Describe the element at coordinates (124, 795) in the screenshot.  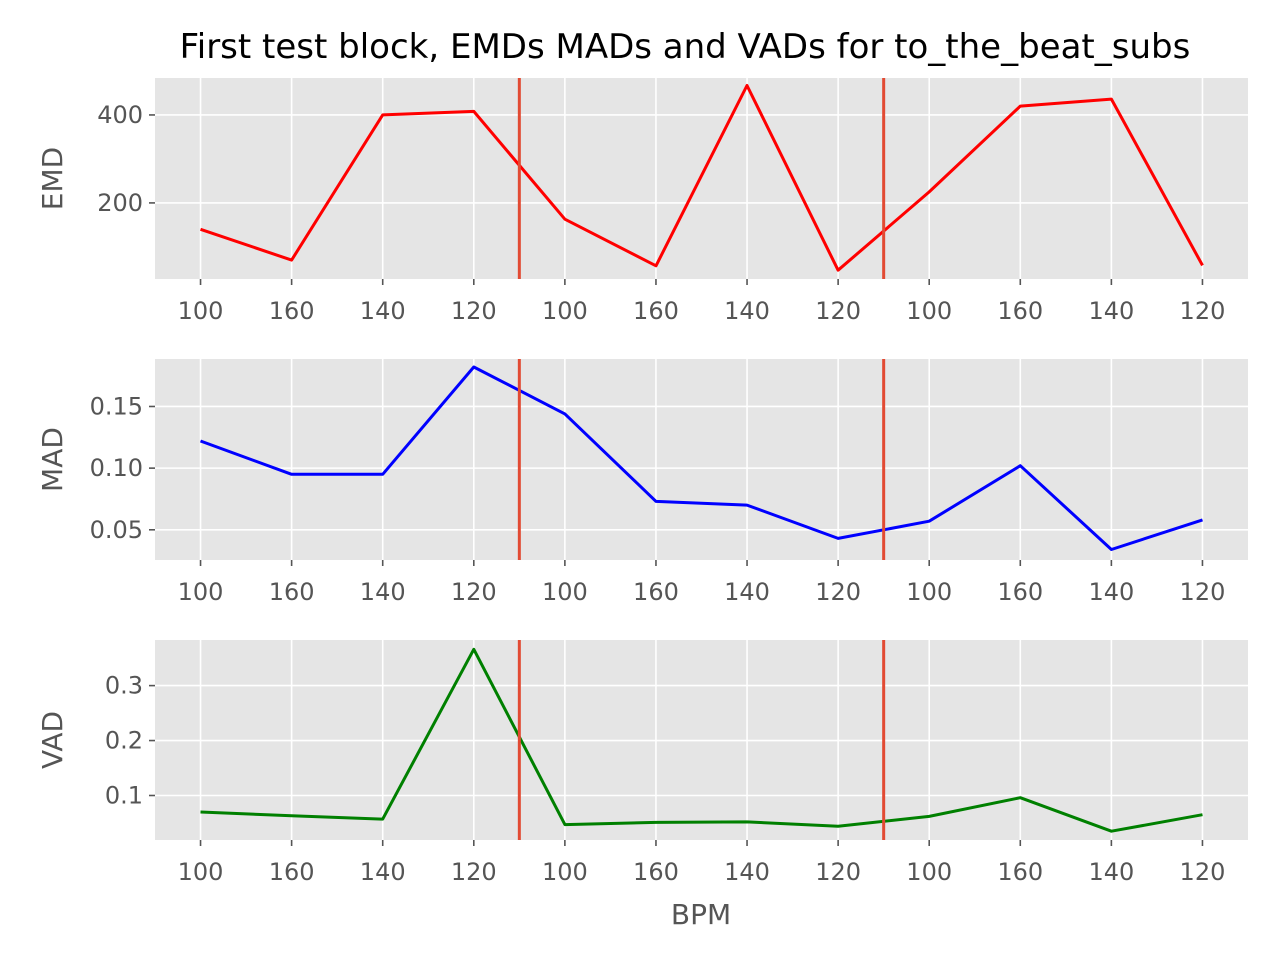
I see `y-tick-label: 0.1` at that location.